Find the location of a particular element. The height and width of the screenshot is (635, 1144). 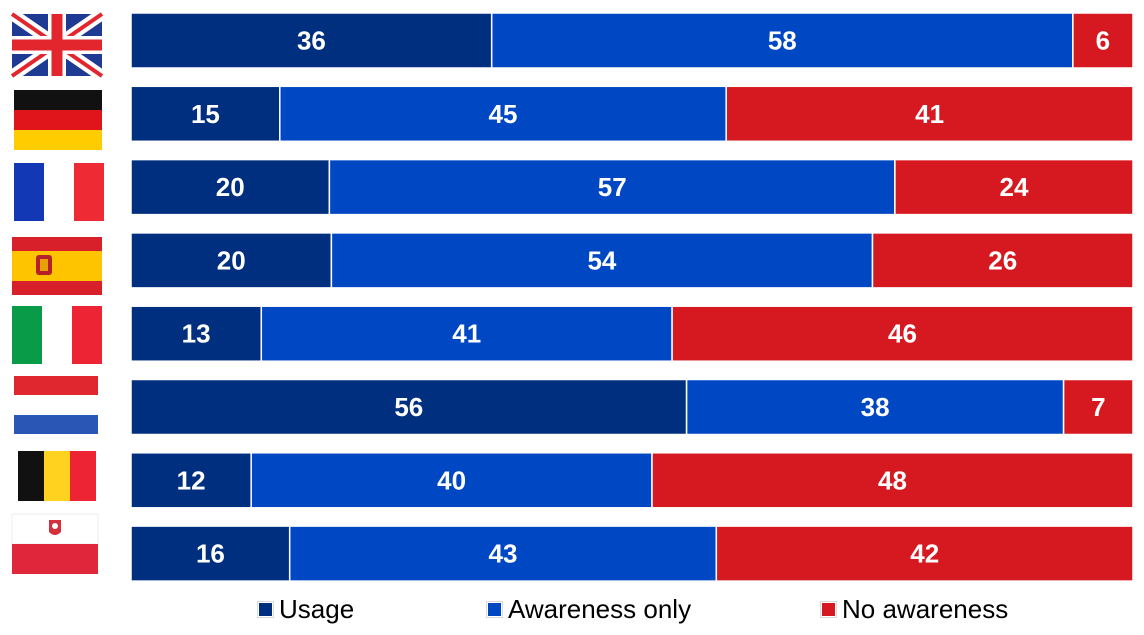

germany-flag-icon is located at coordinates (58, 120).